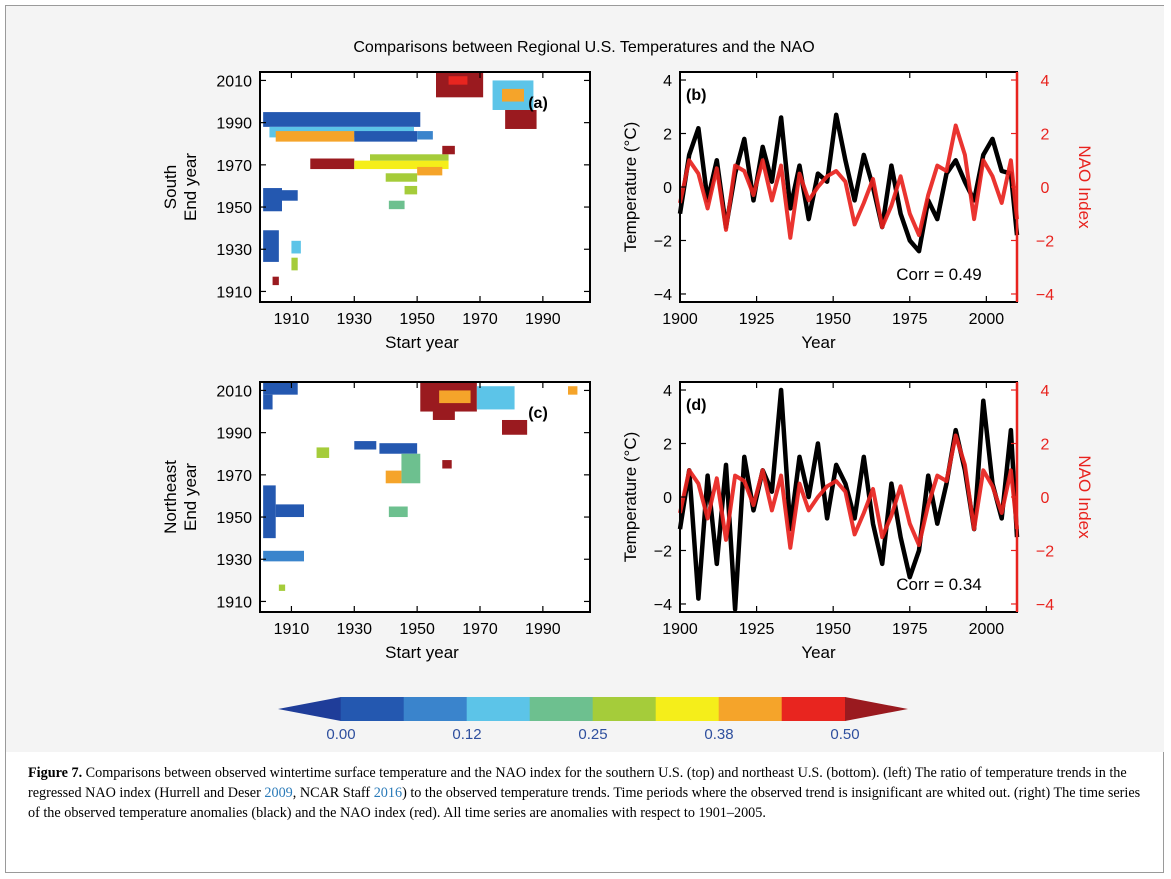 The width and height of the screenshot is (1171, 879). I want to click on y-tick-label: 1910, so click(234, 292).